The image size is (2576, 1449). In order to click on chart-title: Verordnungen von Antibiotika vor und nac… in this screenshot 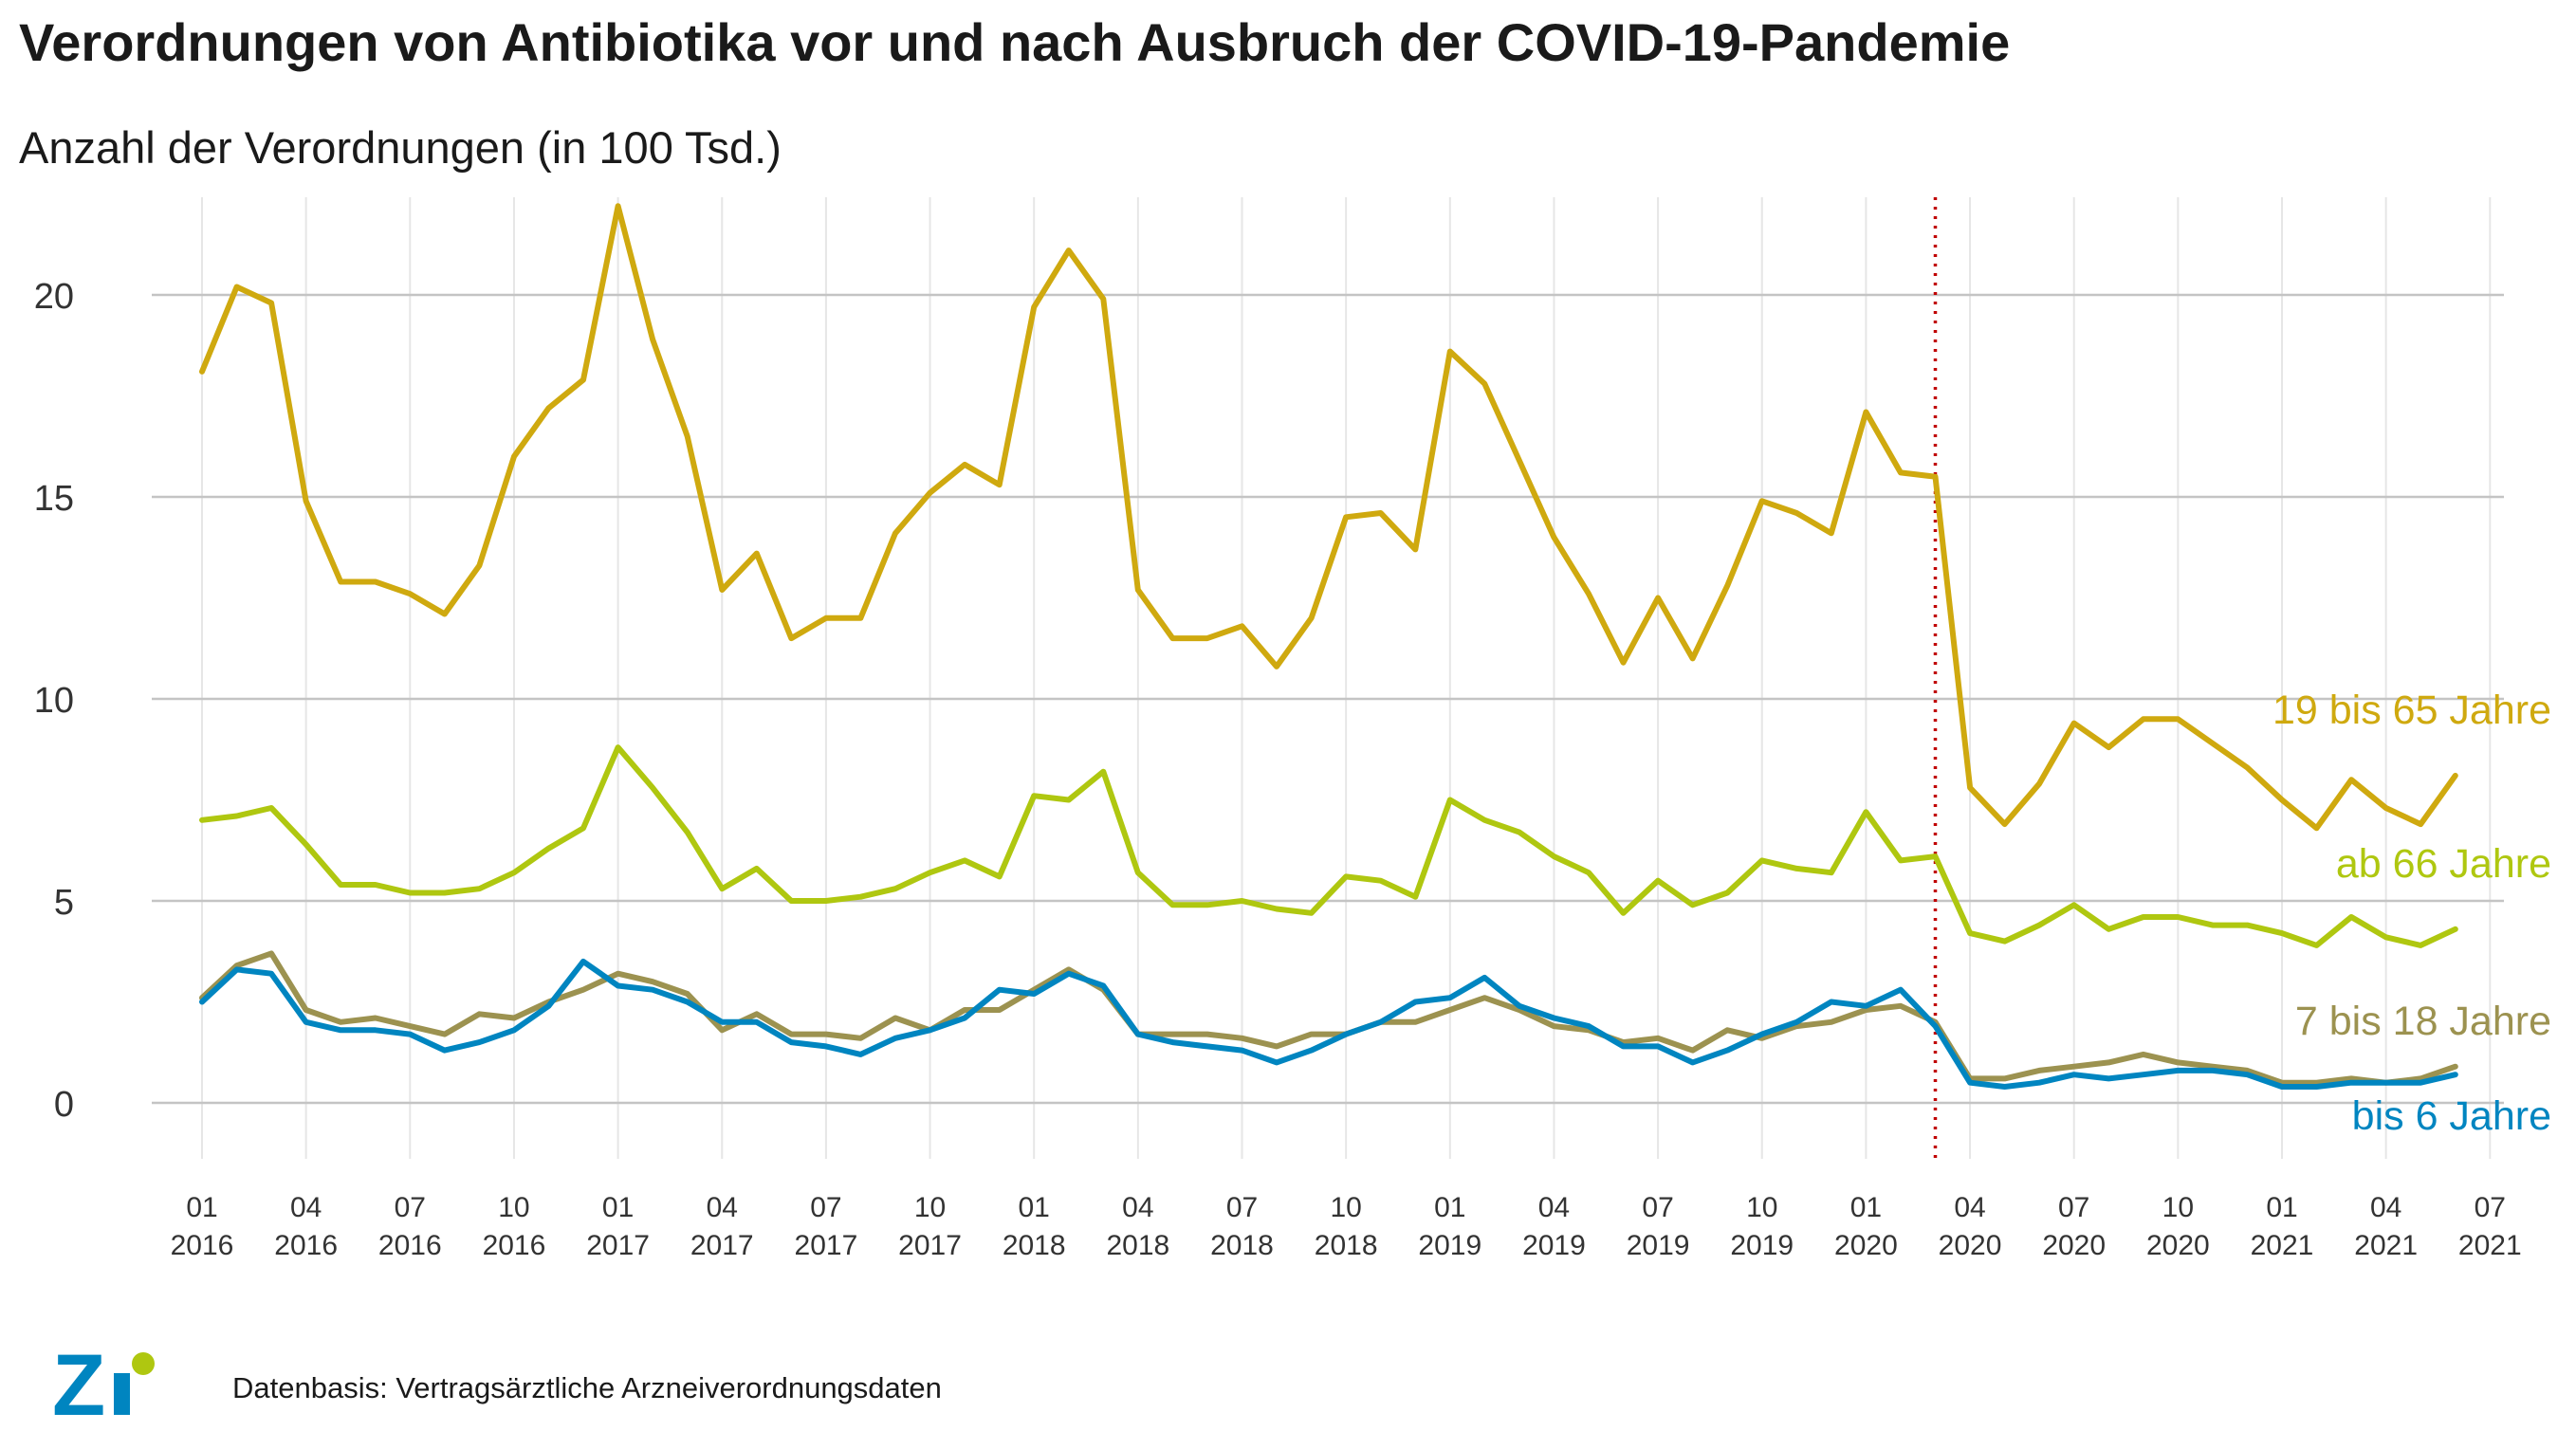, I will do `click(1015, 42)`.